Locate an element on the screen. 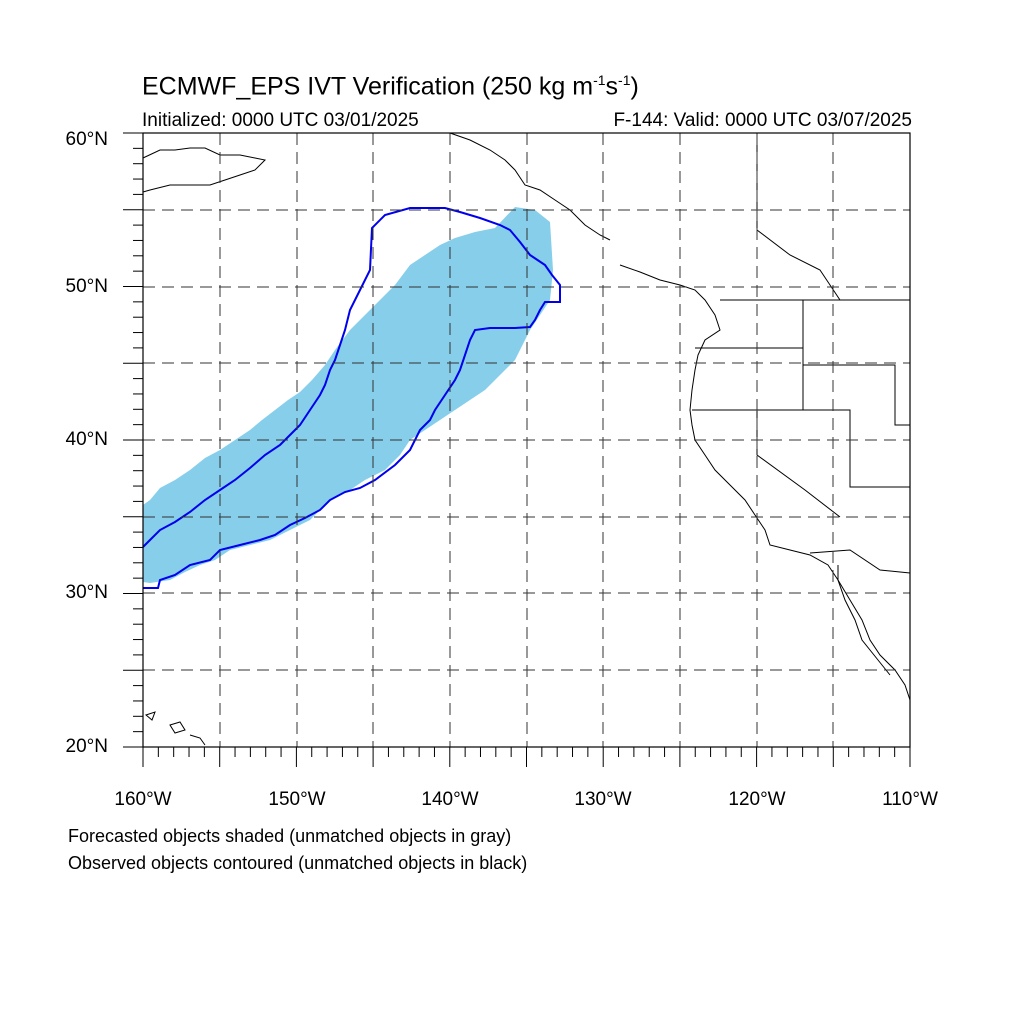 The height and width of the screenshot is (1024, 1024). lon-label-160w: 160°W is located at coordinates (142, 799).